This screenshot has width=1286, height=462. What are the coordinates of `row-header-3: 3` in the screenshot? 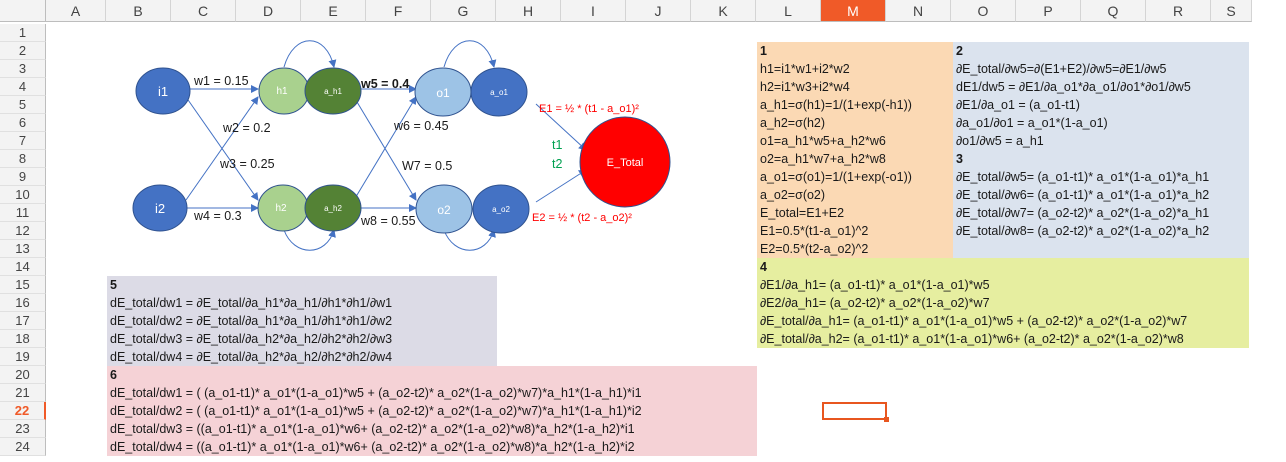 It's located at (23, 69).